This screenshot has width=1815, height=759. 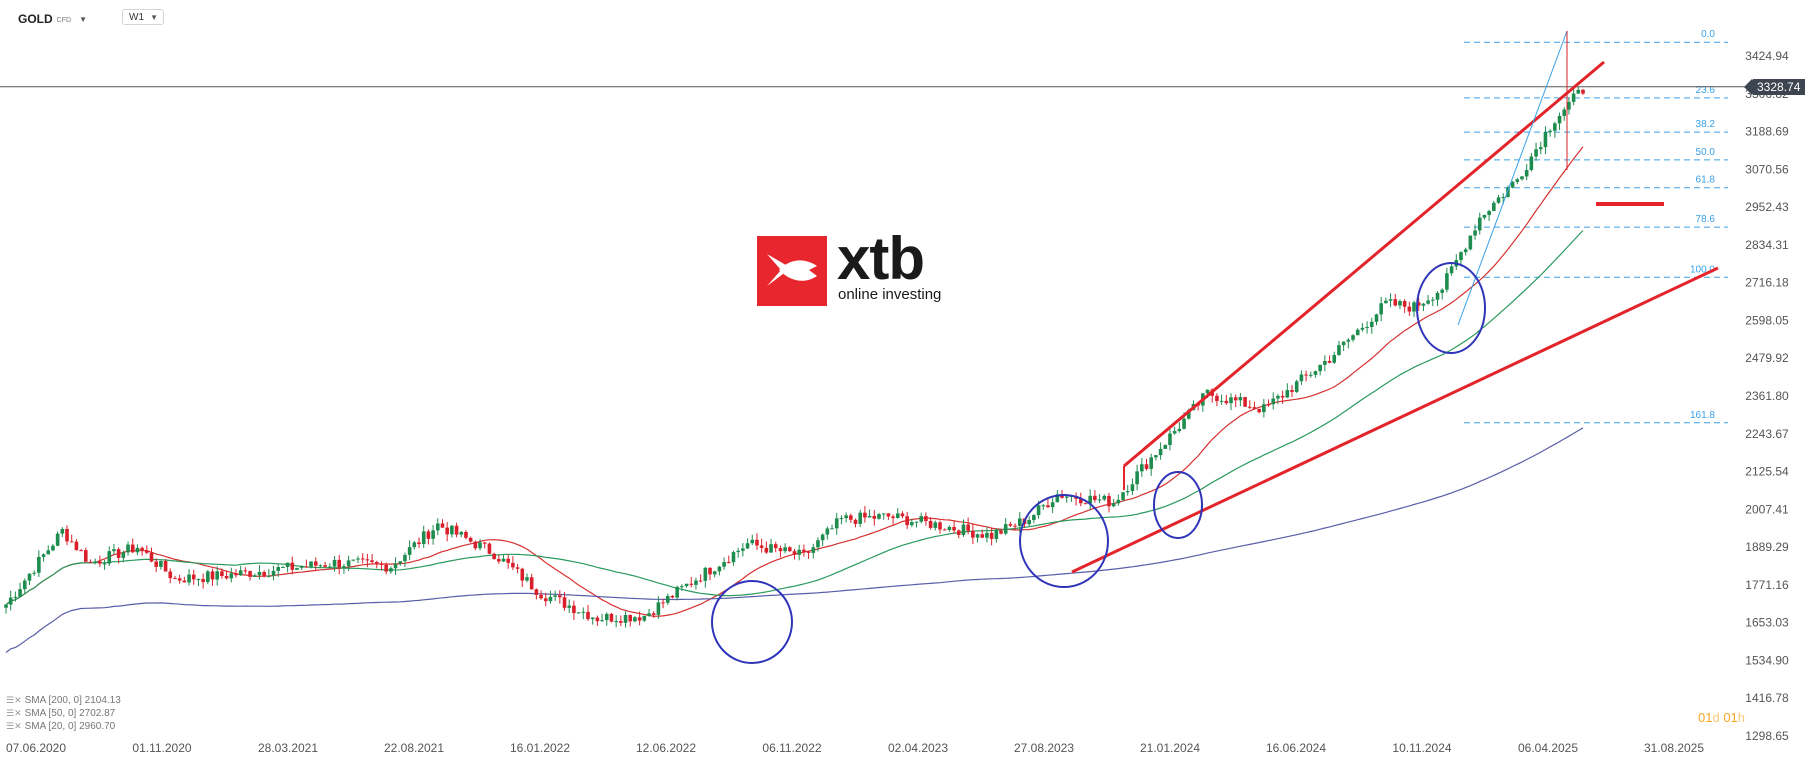 What do you see at coordinates (918, 748) in the screenshot?
I see `x-tick-label: 02.04.2023` at bounding box center [918, 748].